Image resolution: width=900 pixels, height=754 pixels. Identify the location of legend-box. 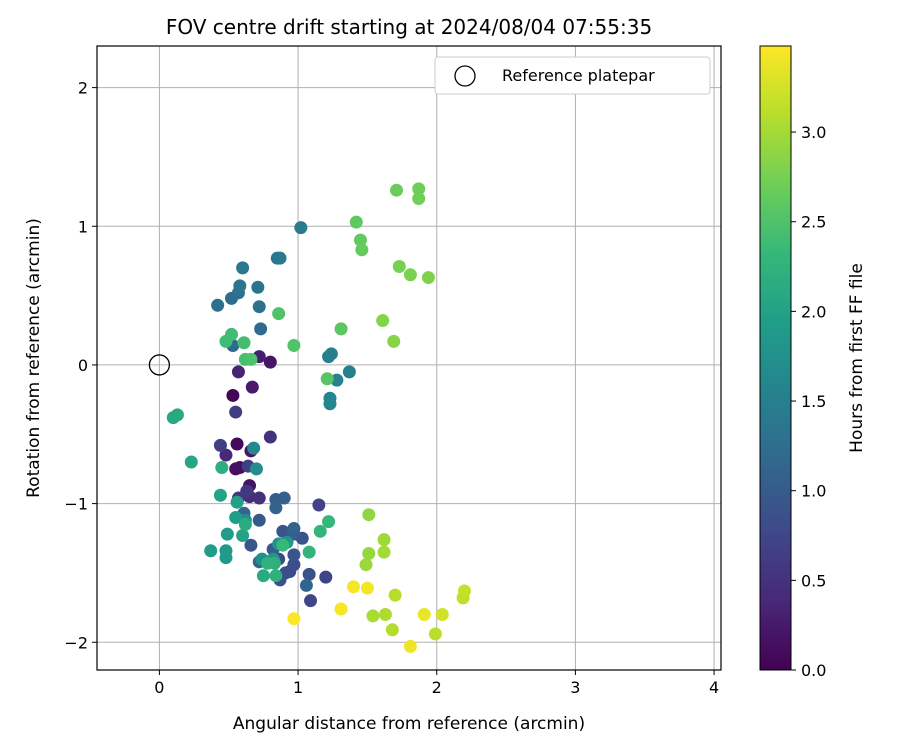
(572, 75).